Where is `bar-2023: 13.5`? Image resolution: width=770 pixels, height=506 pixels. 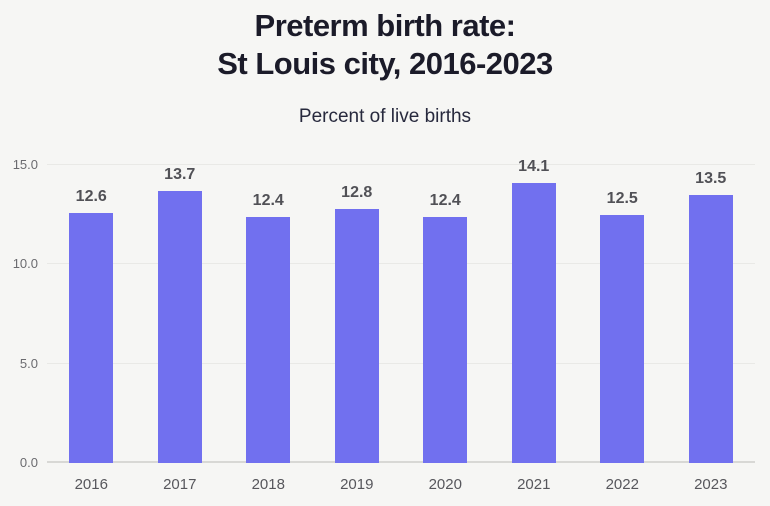
bar-2023: 13.5 is located at coordinates (710, 316).